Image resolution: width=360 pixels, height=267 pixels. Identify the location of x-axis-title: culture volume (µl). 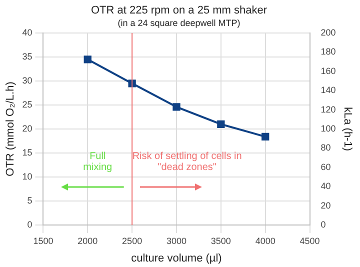
(176, 258).